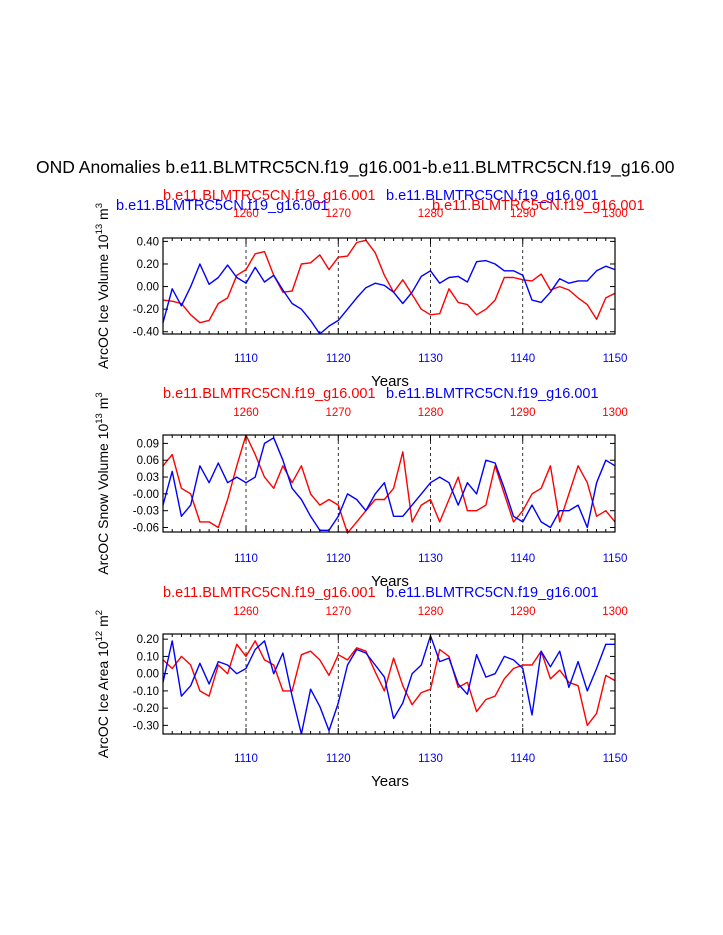 This screenshot has width=723, height=935. Describe the element at coordinates (102, 483) in the screenshot. I see `y-axis-label: ArcOC Snow Volume 1013 m3` at that location.